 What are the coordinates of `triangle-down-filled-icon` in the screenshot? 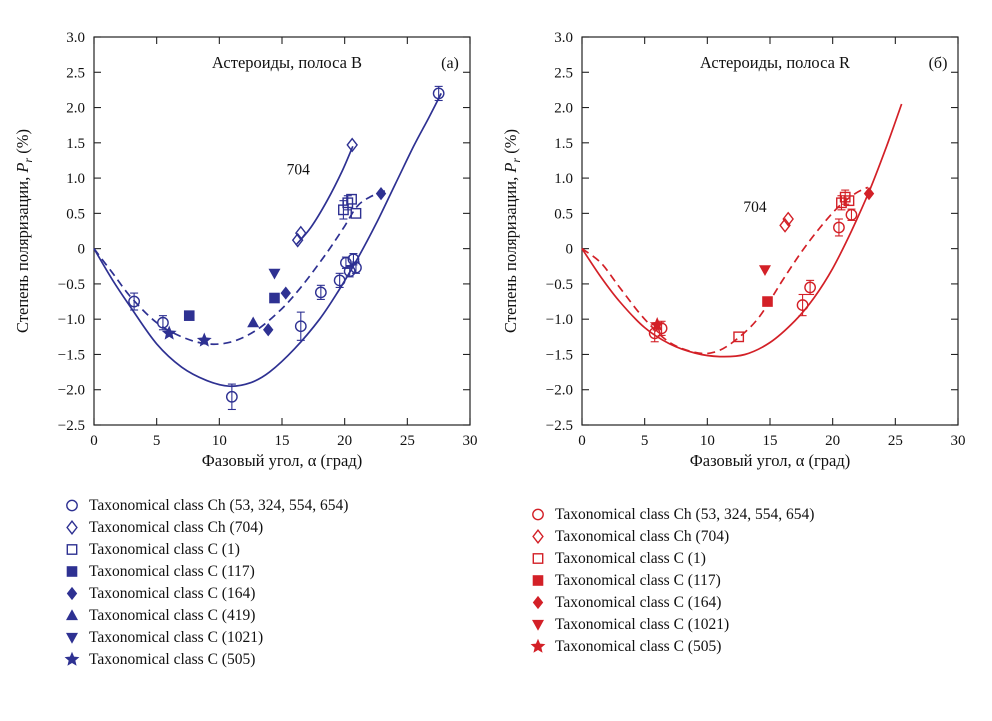 It's located at (538, 625).